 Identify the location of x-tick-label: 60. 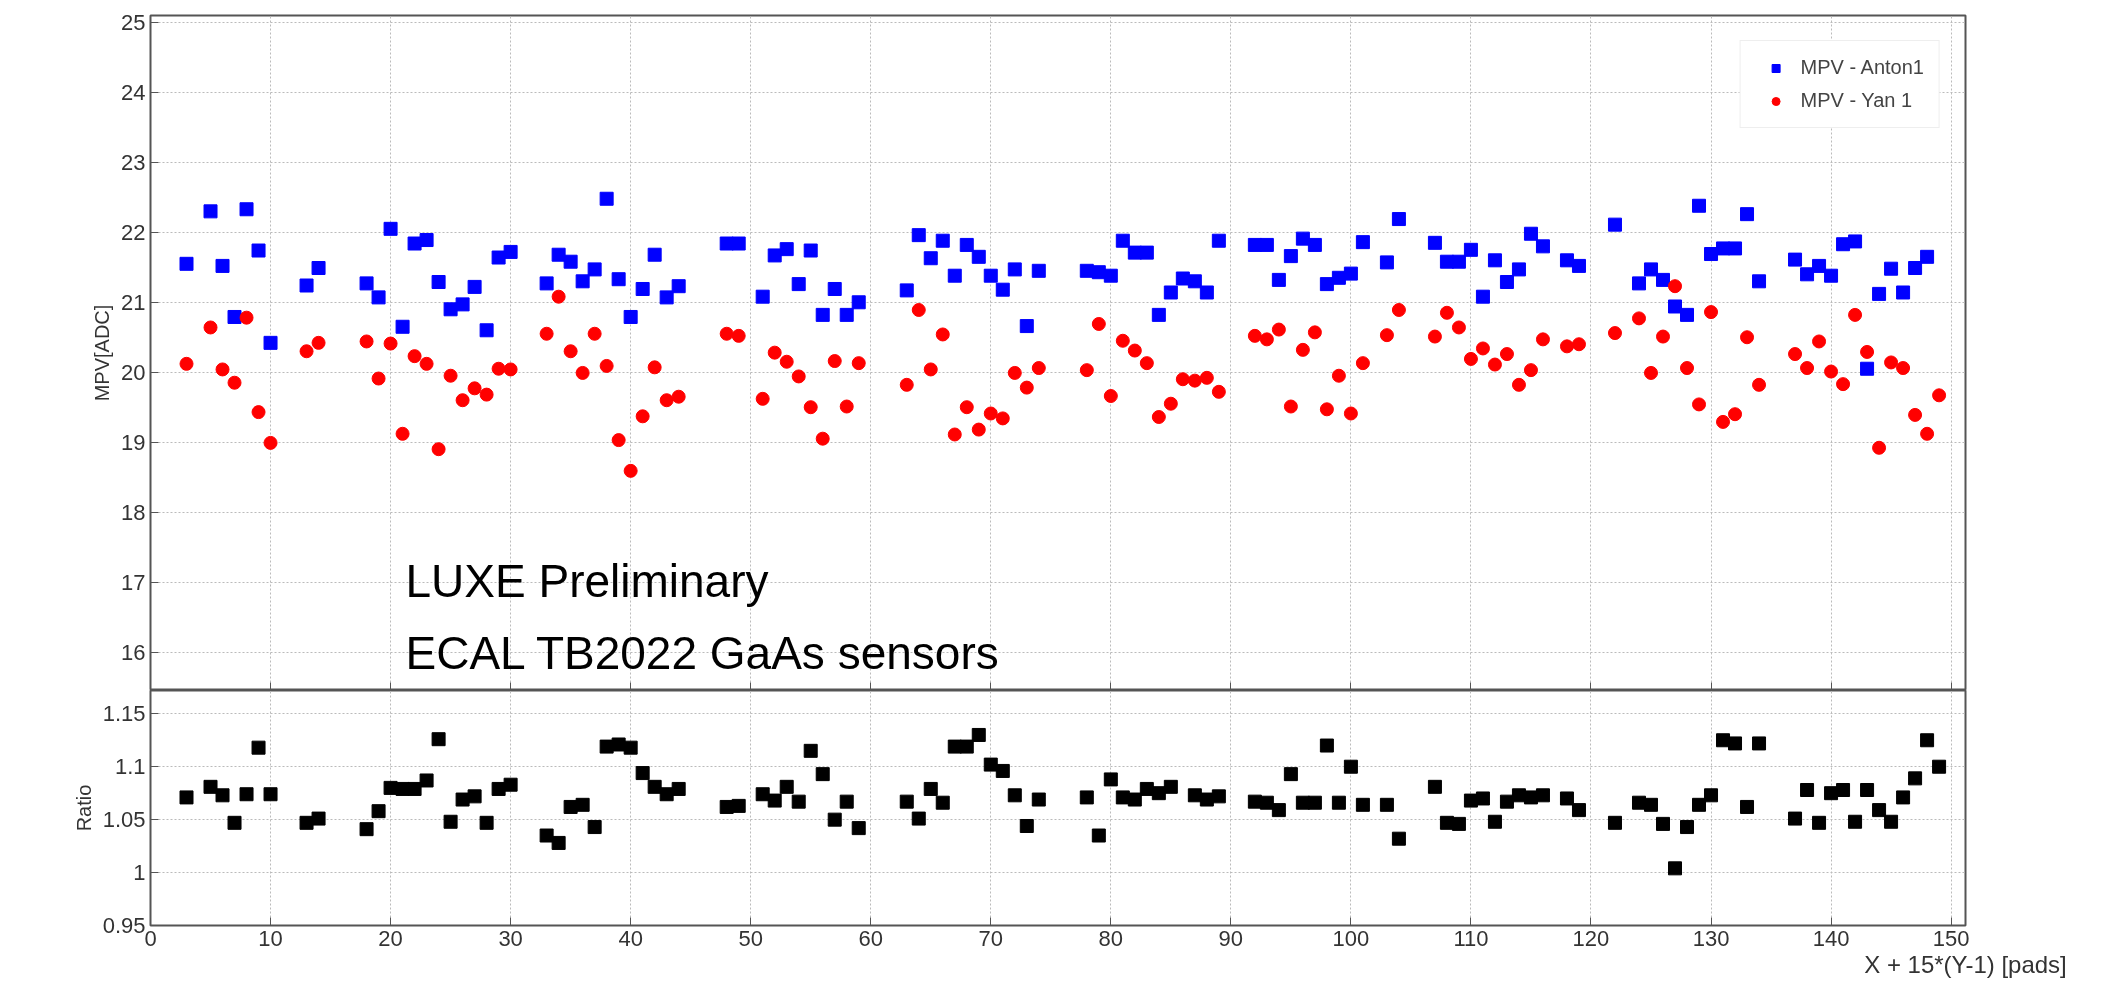
(870, 938).